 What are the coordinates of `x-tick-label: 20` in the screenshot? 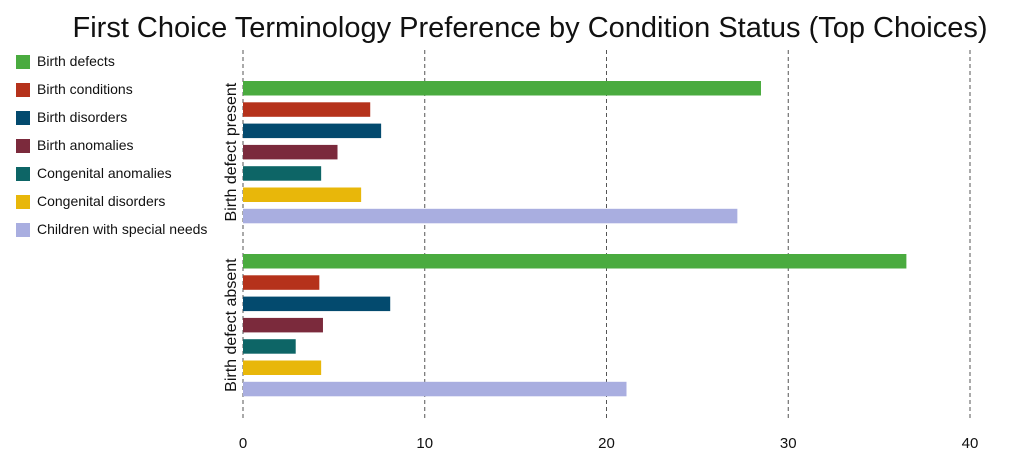 It's located at (606, 443).